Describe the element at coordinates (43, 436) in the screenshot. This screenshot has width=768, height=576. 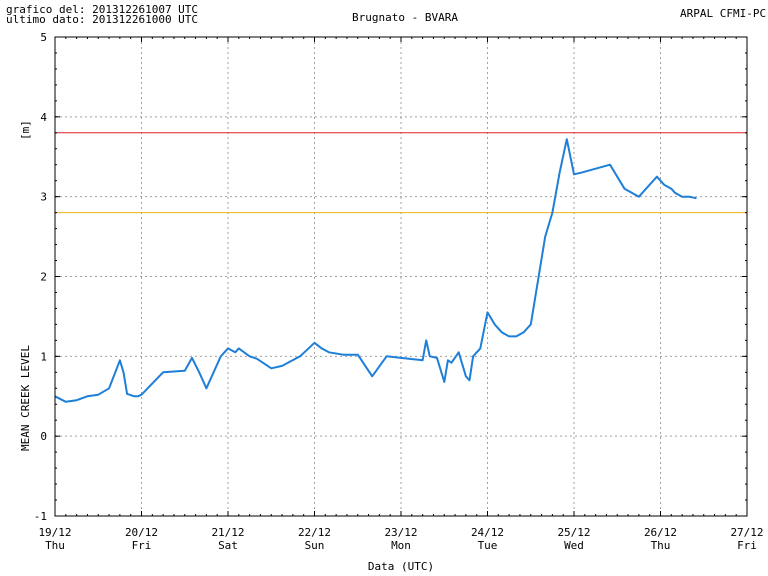
I see `y-tick-label: 0` at that location.